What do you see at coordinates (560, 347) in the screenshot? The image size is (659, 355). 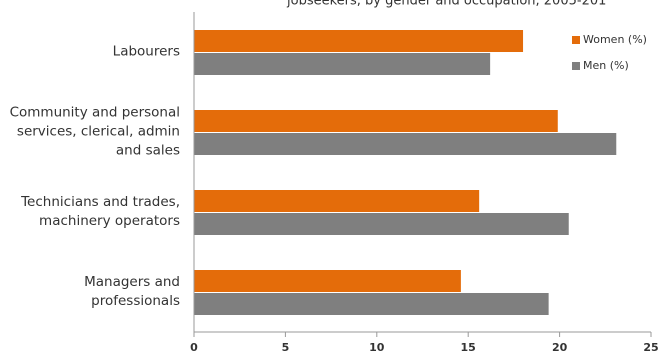 I see `x-tick-label: 20` at bounding box center [560, 347].